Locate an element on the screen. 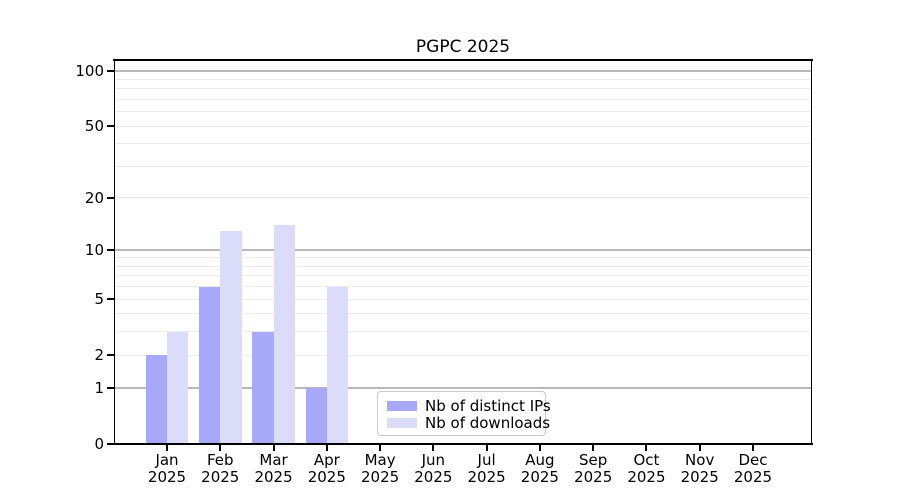 The image size is (900, 500). x-tick-nov is located at coordinates (699, 448).